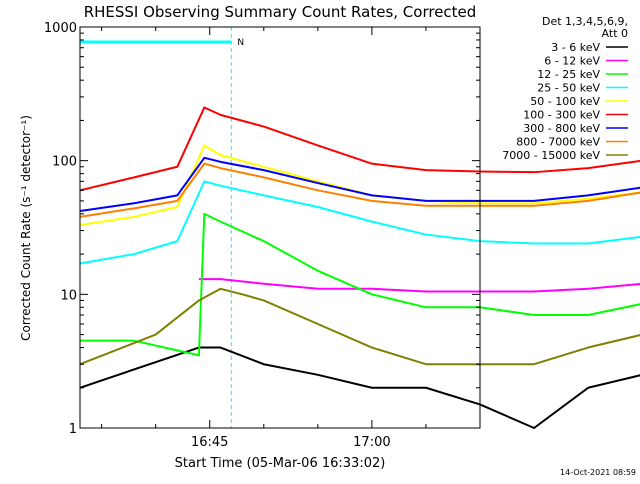 The image size is (640, 484). What do you see at coordinates (572, 61) in the screenshot?
I see `legend-entry-label: 6 - 12 keV` at bounding box center [572, 61].